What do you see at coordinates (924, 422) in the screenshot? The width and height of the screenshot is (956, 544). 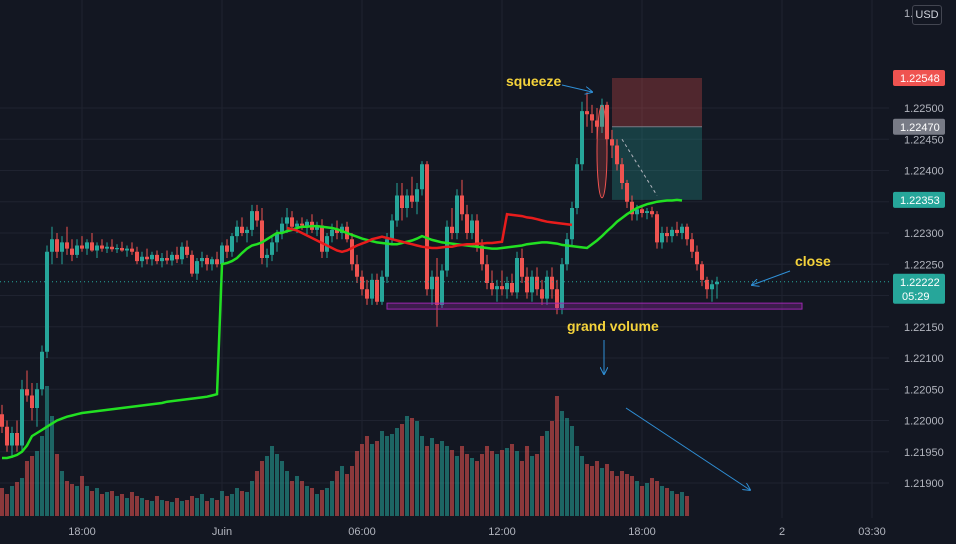 I see `price-tick-label: 1.22000` at bounding box center [924, 422].